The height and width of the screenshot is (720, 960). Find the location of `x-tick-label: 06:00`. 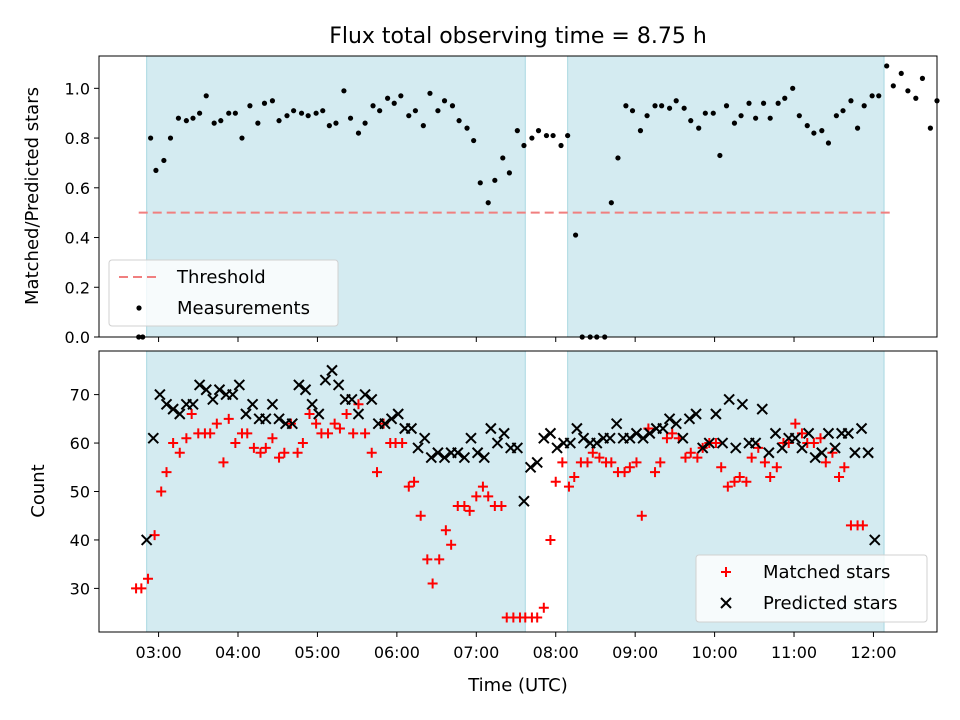

x-tick-label: 06:00 is located at coordinates (397, 652).